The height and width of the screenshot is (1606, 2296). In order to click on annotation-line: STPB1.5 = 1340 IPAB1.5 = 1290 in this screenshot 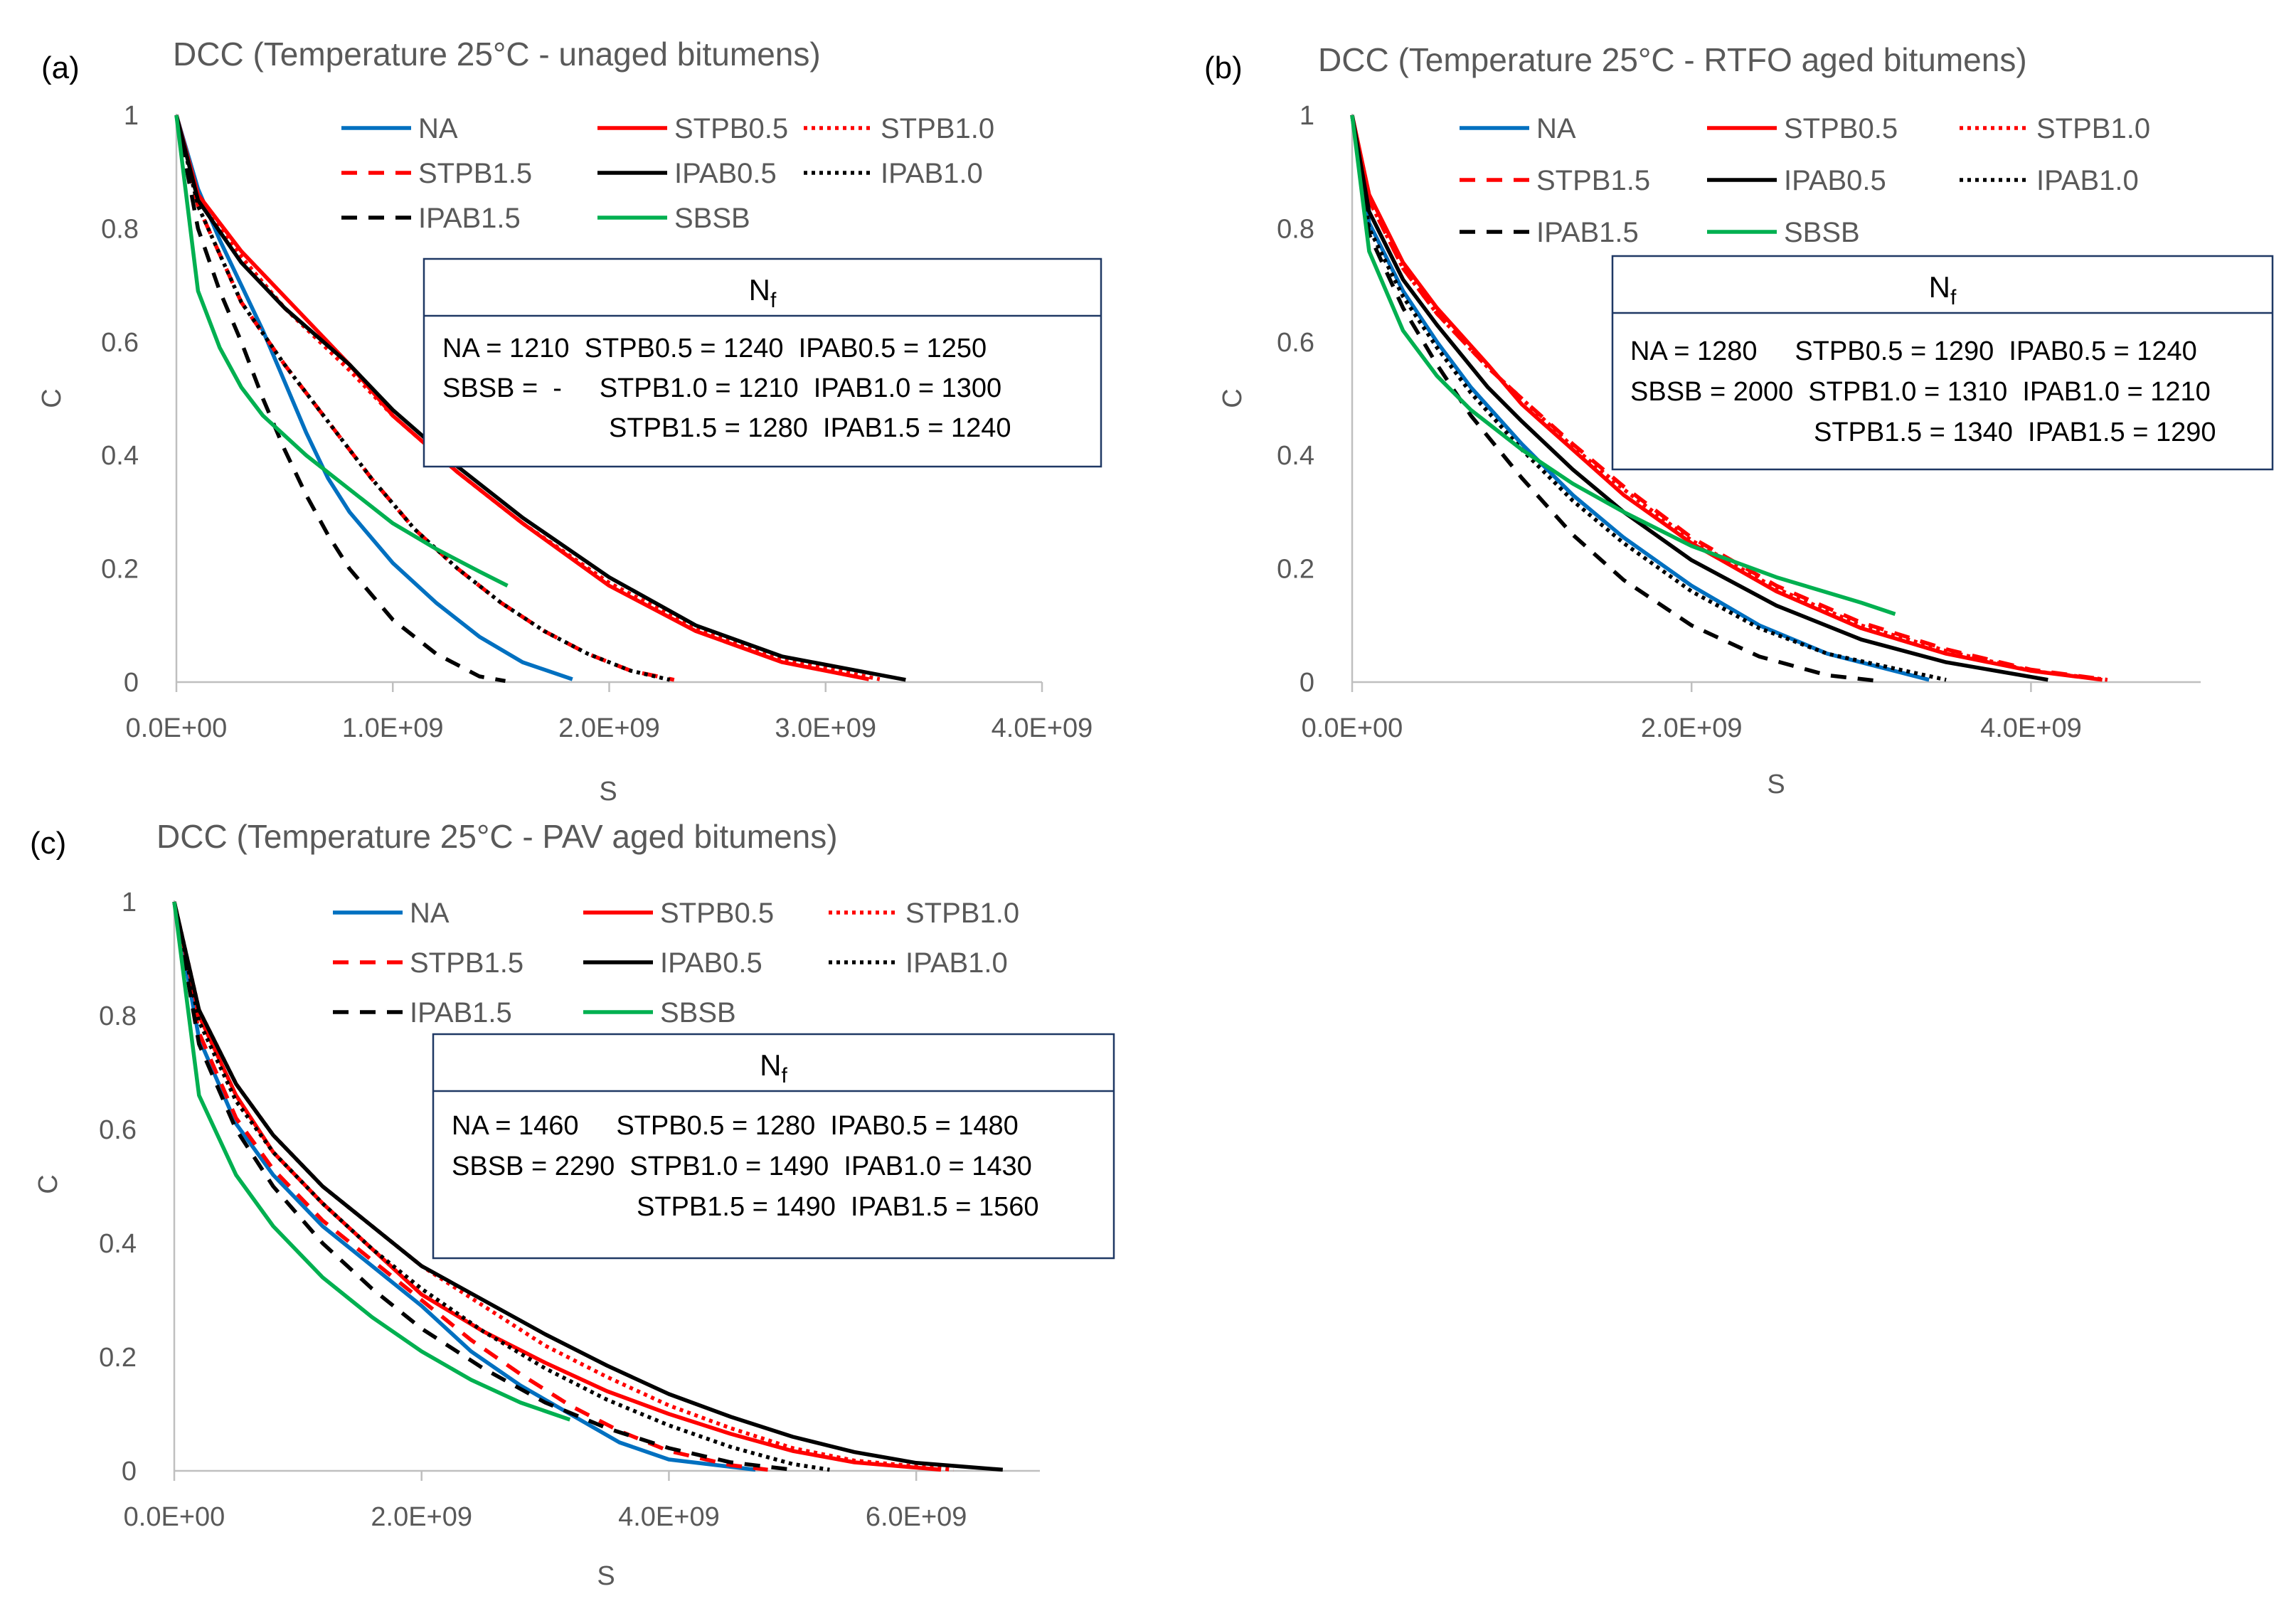, I will do `click(2015, 432)`.